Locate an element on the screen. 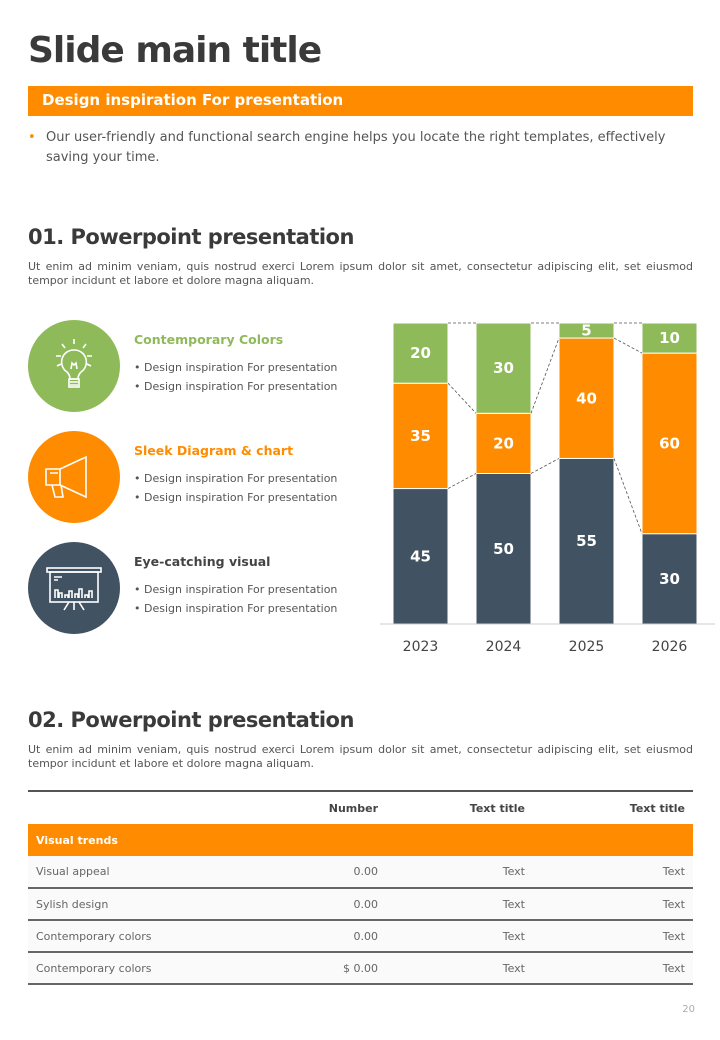 Image resolution: width=720 pixels, height=1040 pixels. data-label: 50 is located at coordinates (503, 549).